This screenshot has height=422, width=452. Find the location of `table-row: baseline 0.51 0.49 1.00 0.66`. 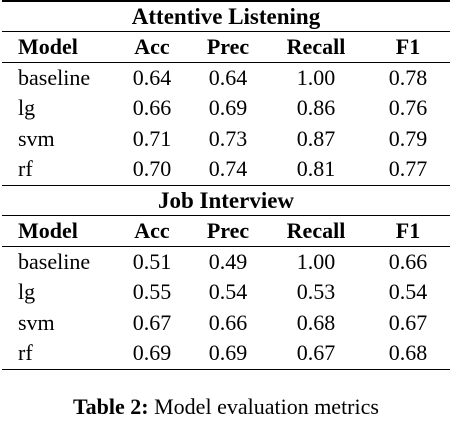

table-row: baseline 0.51 0.49 1.00 0.66 is located at coordinates (226, 262).